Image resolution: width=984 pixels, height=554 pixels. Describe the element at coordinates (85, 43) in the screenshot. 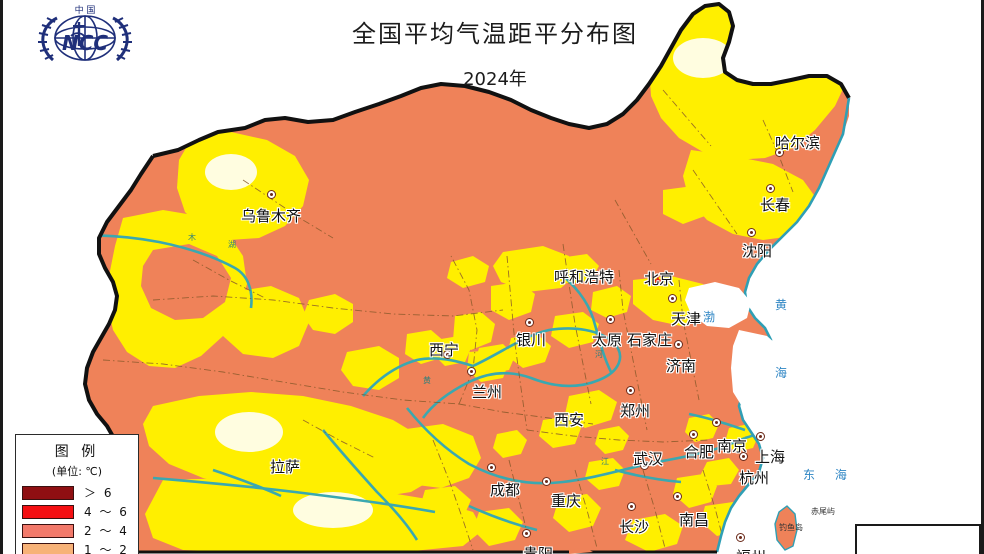

I see `ncc-acronym: NCC` at that location.